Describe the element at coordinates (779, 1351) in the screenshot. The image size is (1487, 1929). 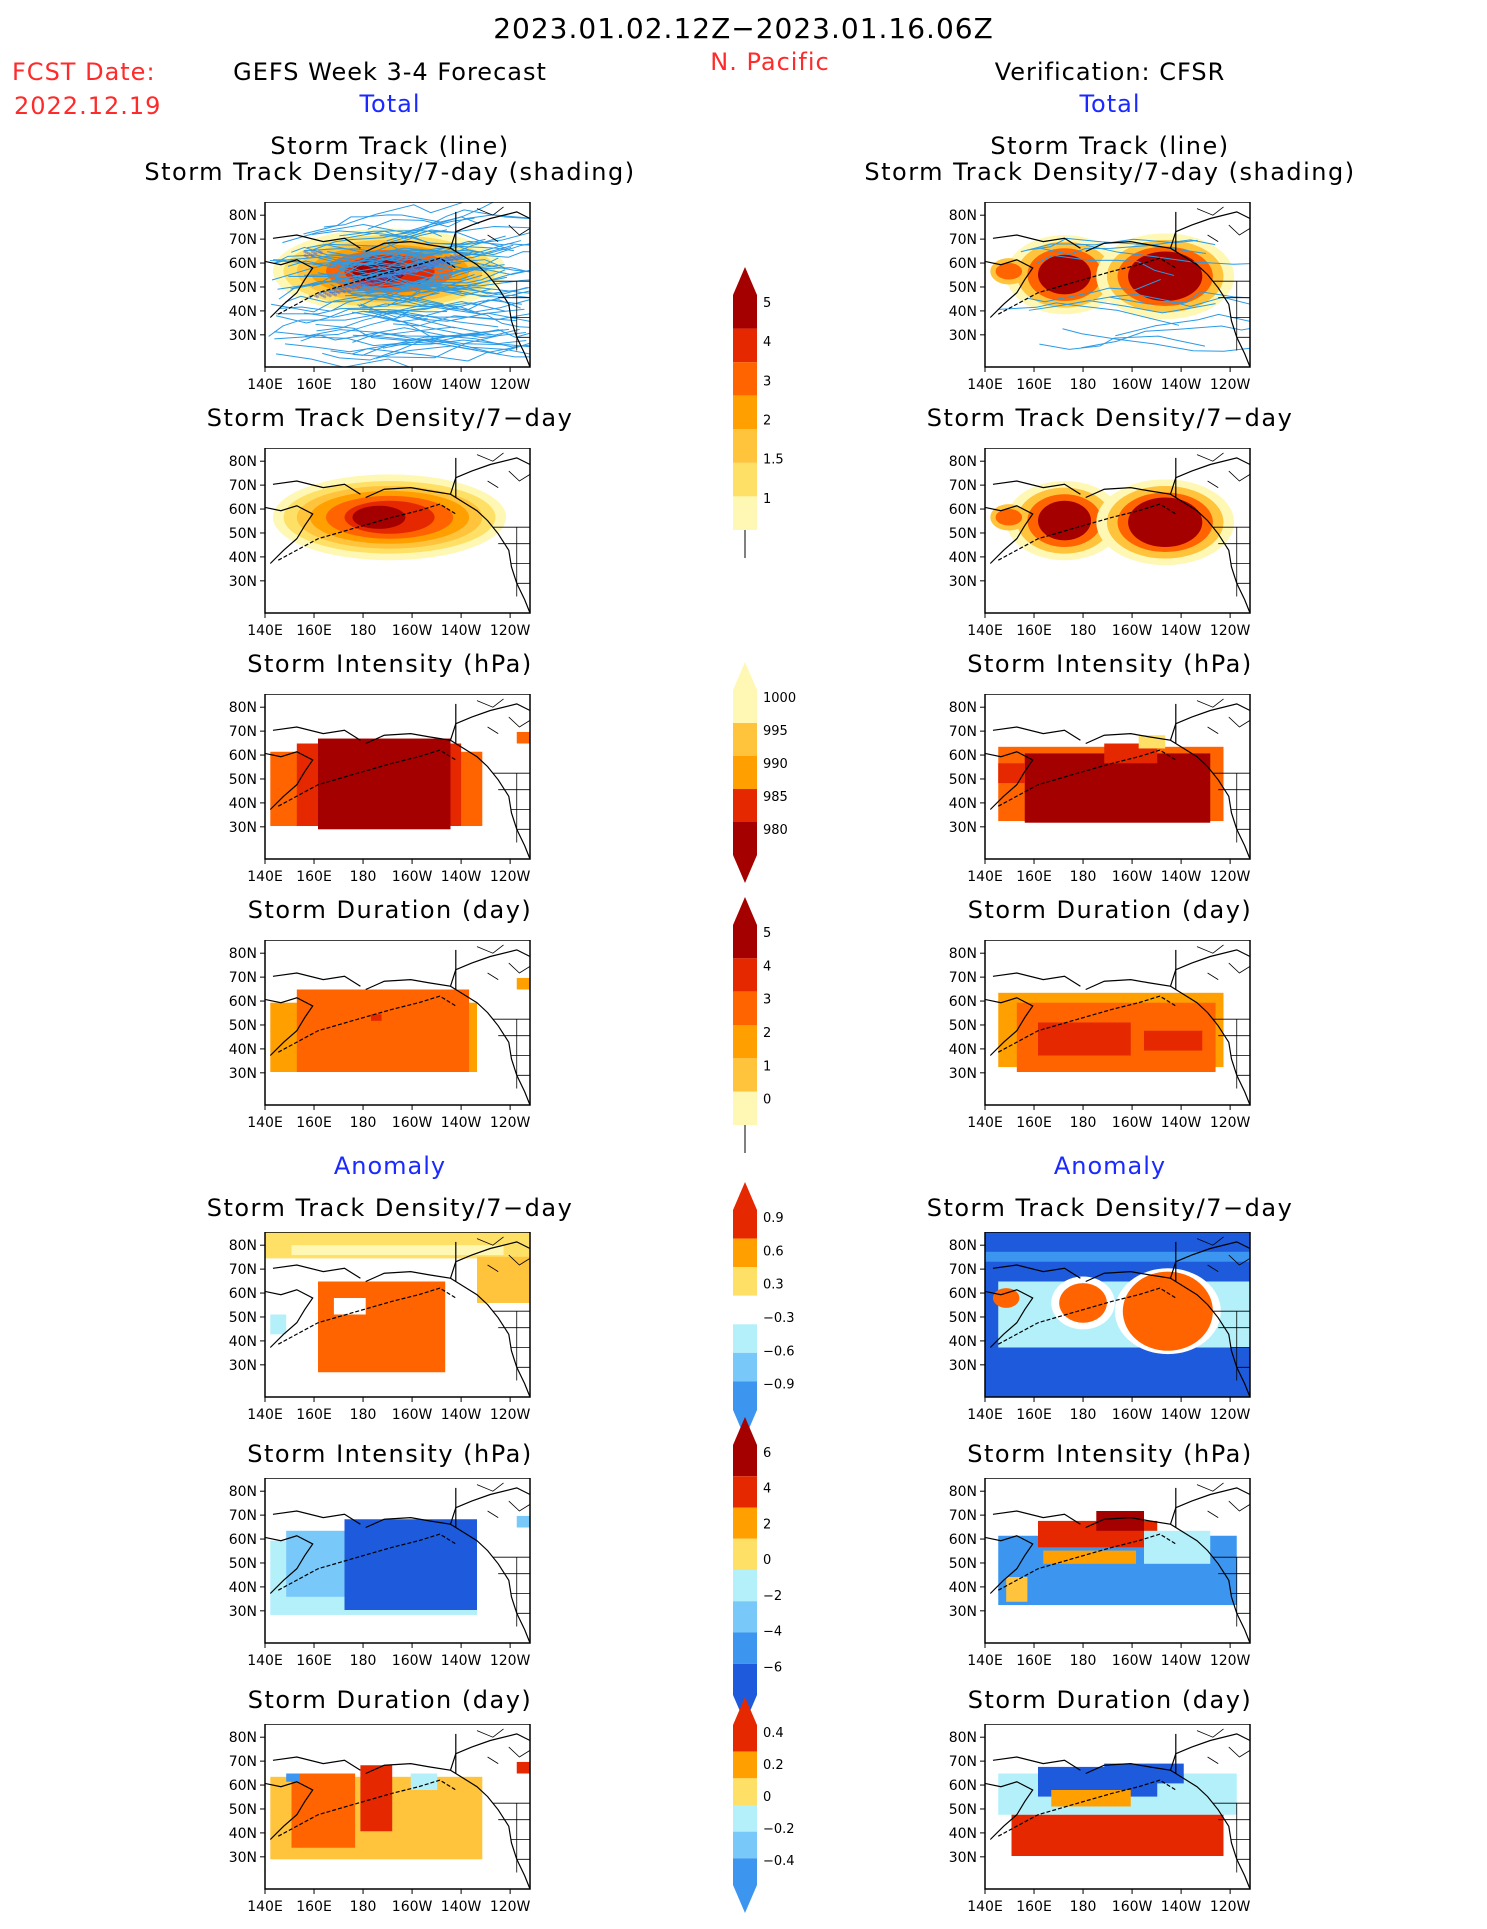
I see `colorbar-tick-label: −0.6` at that location.